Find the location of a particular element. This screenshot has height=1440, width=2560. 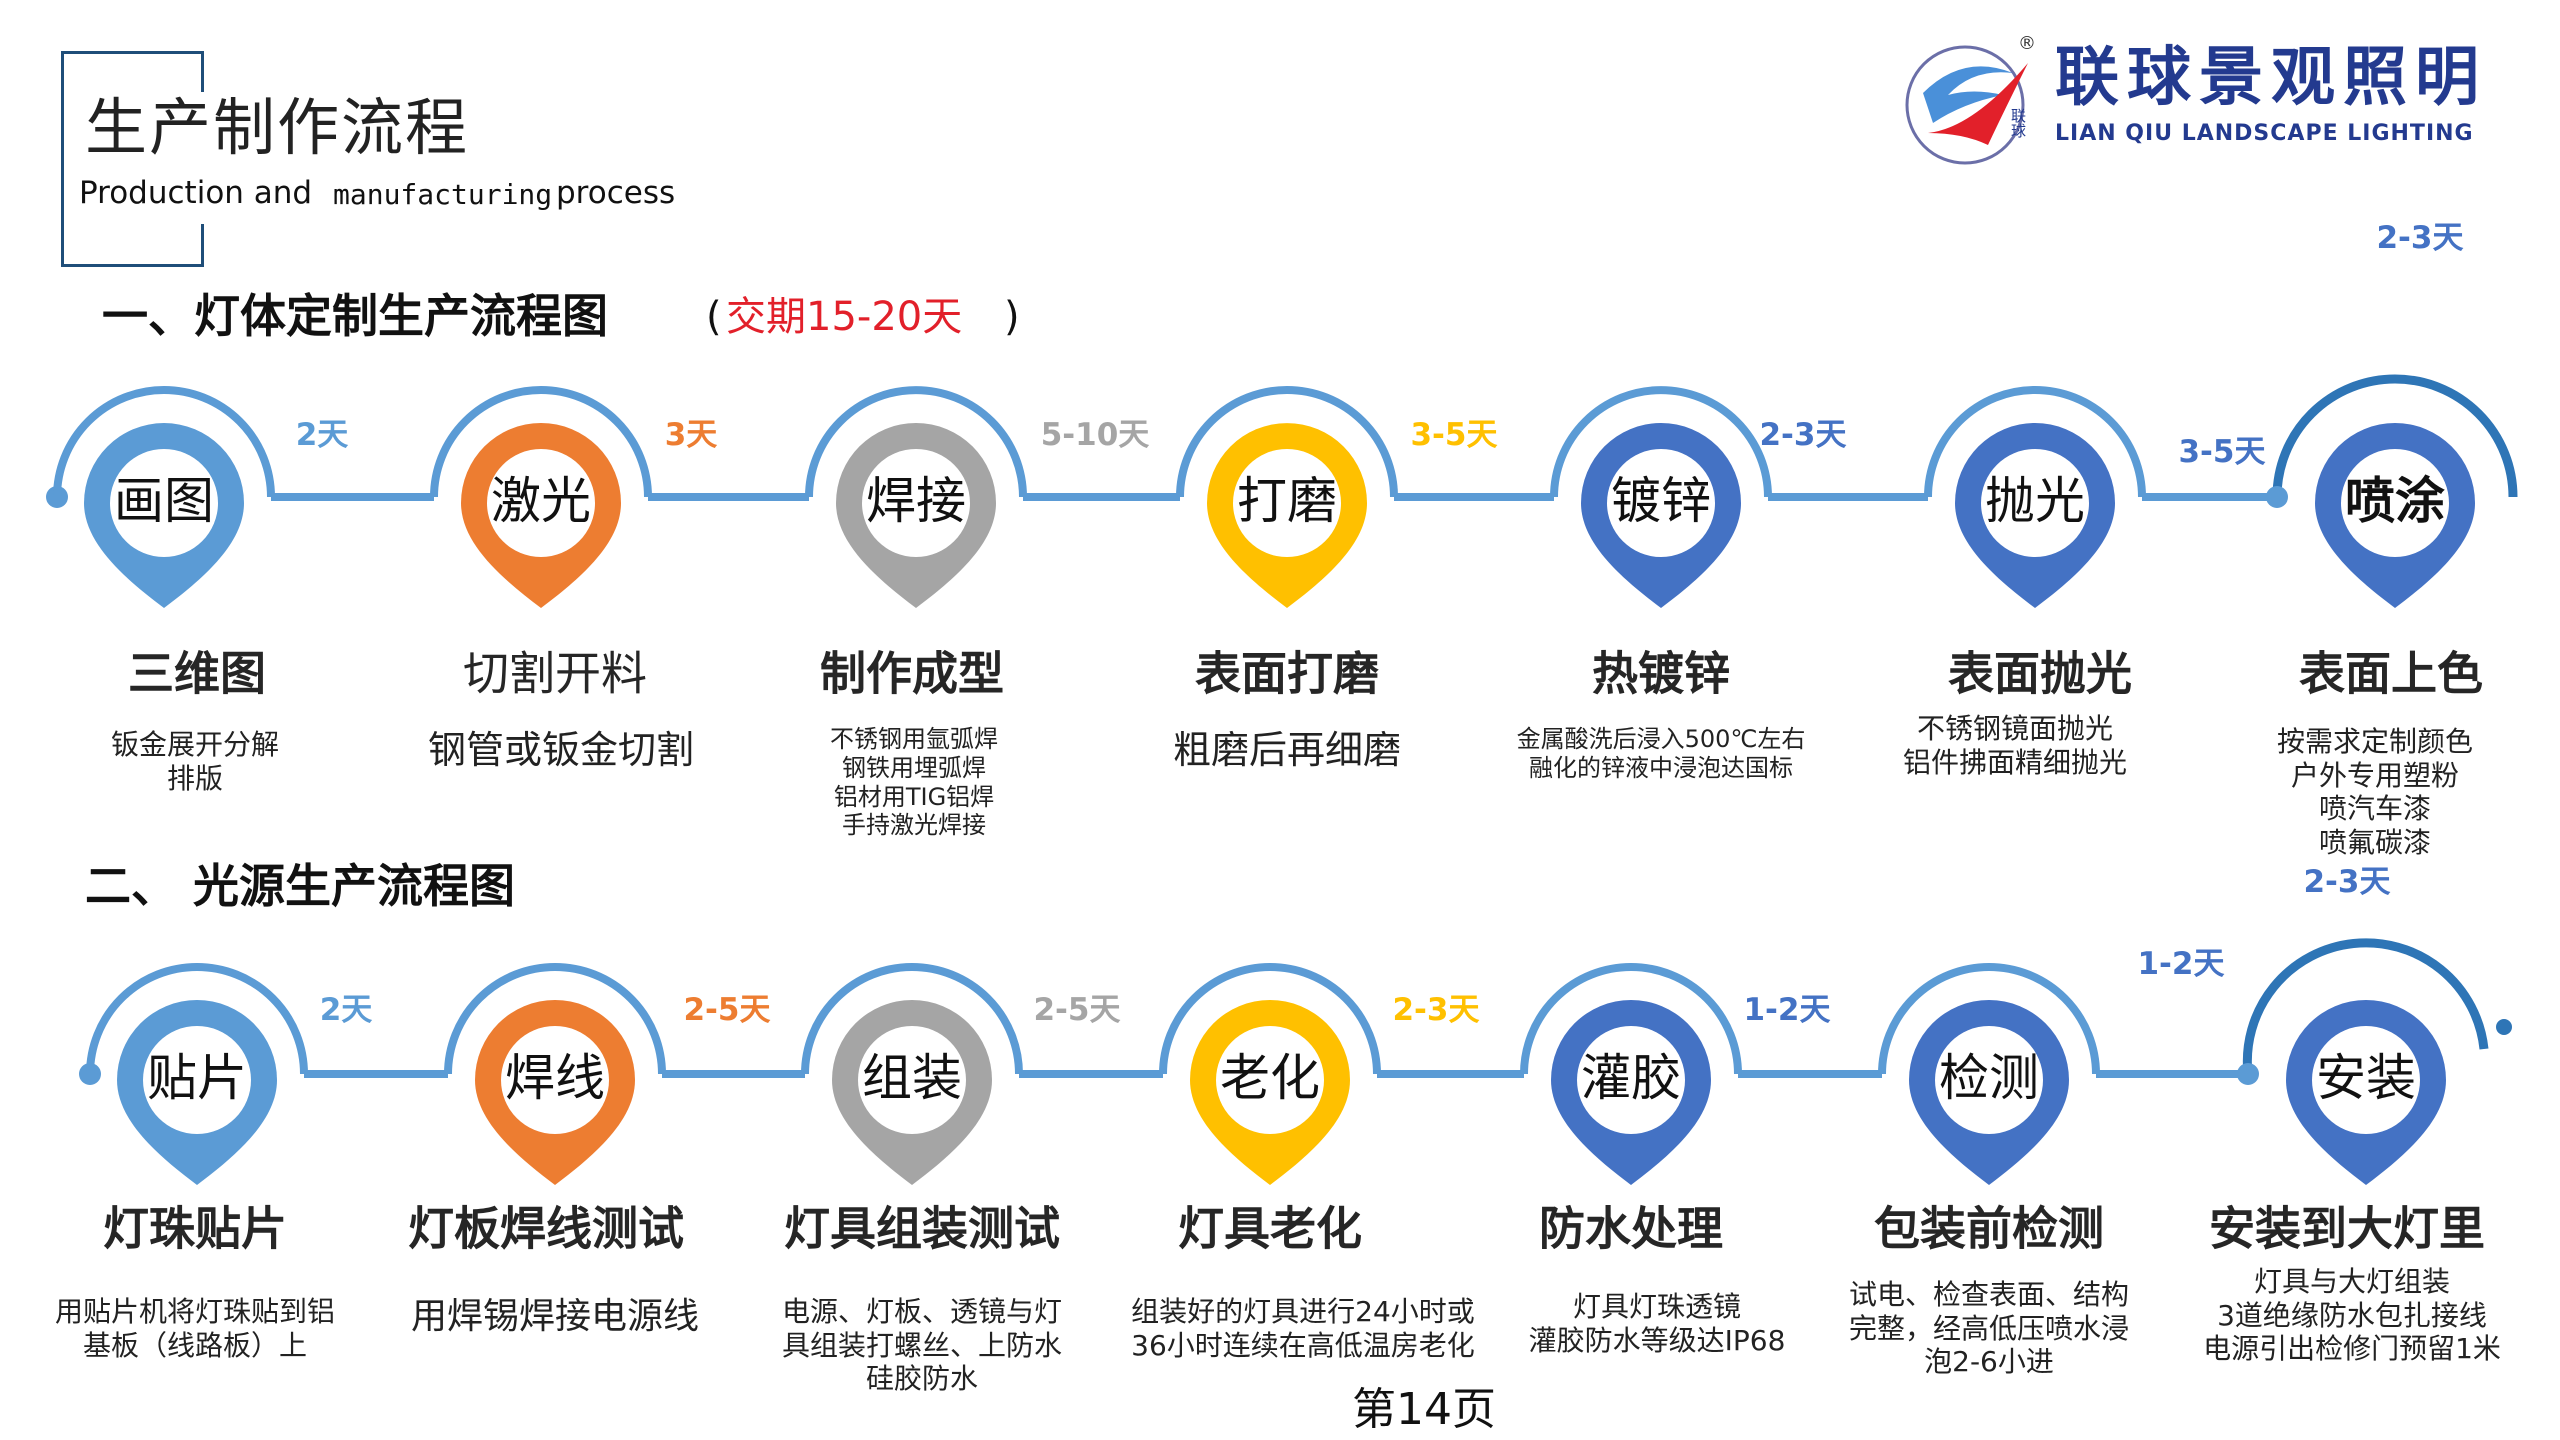

step-title: 防水处理 is located at coordinates (1631, 1228).